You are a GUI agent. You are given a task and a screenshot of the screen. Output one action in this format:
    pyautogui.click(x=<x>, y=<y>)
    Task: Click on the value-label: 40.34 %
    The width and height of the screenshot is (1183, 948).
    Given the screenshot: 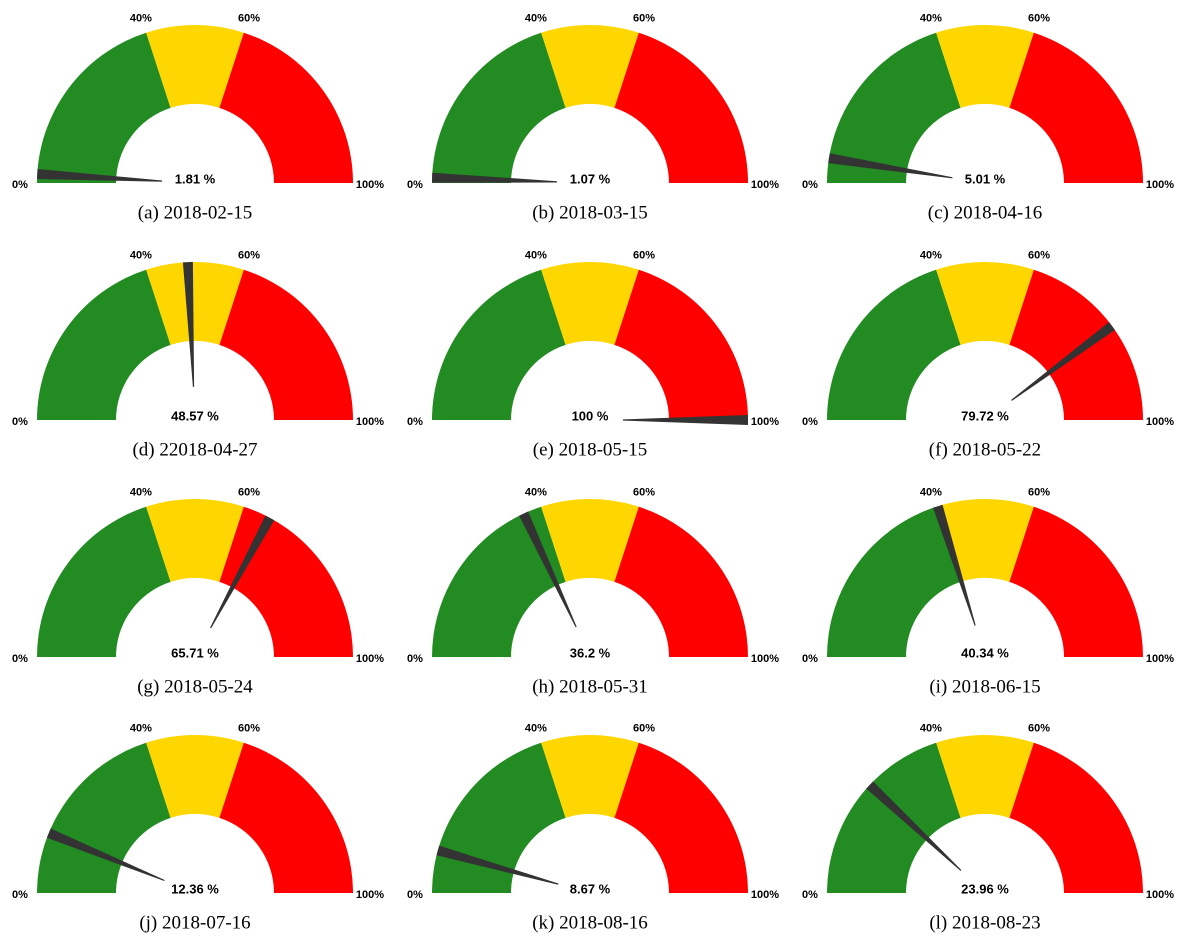 What is the action you would take?
    pyautogui.click(x=985, y=652)
    